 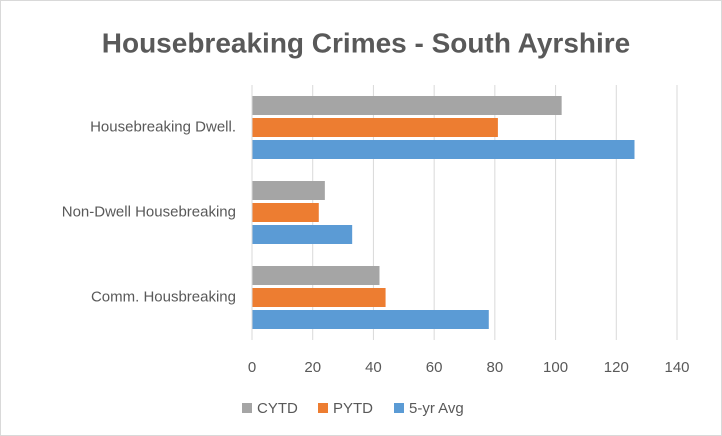 What do you see at coordinates (277, 408) in the screenshot?
I see `legend-label: CYTD` at bounding box center [277, 408].